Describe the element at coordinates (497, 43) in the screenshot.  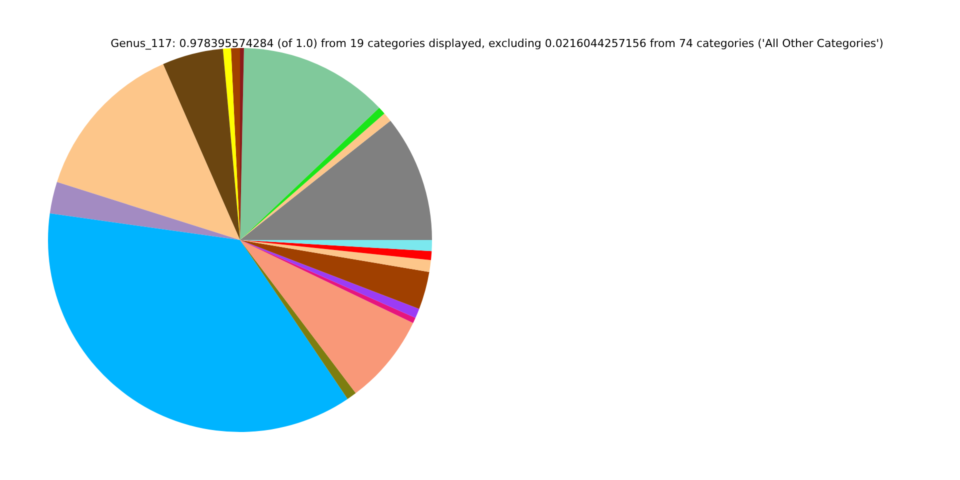
I see `text: Genus_117: 0.978395574284 (of 1.0) from 19 categories displayed, excluding 0.0216044257156 from 74 categories ('All Other Categories')` at that location.